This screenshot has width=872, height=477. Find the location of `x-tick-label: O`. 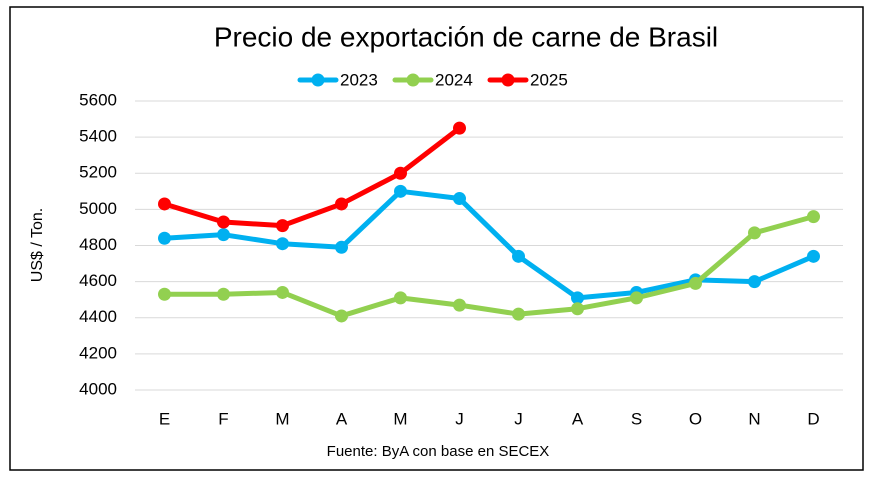

x-tick-label: O is located at coordinates (695, 418).